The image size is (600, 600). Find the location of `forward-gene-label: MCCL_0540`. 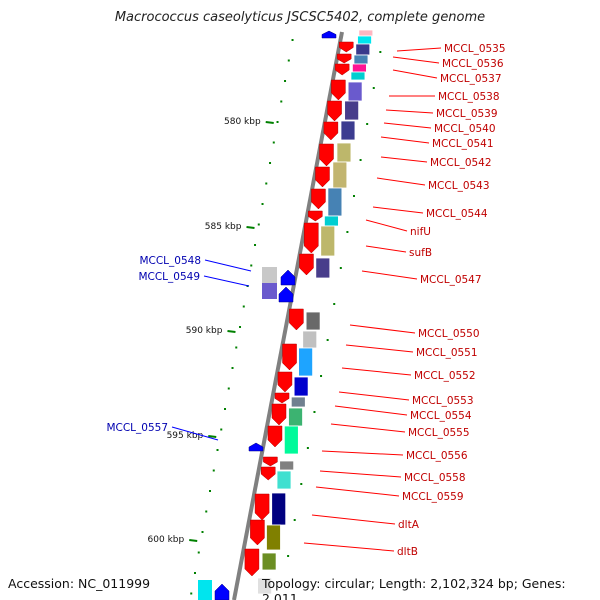

forward-gene-label: MCCL_0540 is located at coordinates (465, 129).